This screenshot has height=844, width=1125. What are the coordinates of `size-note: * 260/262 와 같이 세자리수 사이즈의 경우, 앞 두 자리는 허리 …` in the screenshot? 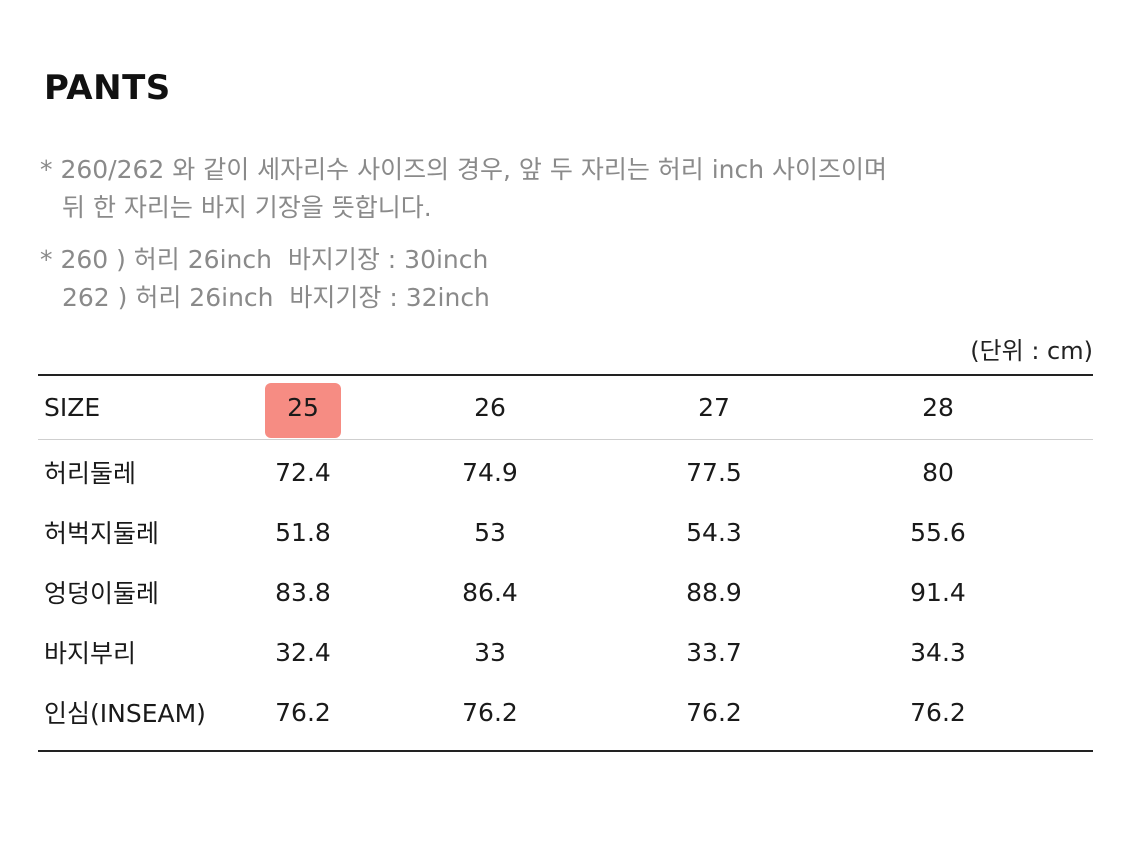 It's located at (463, 189).